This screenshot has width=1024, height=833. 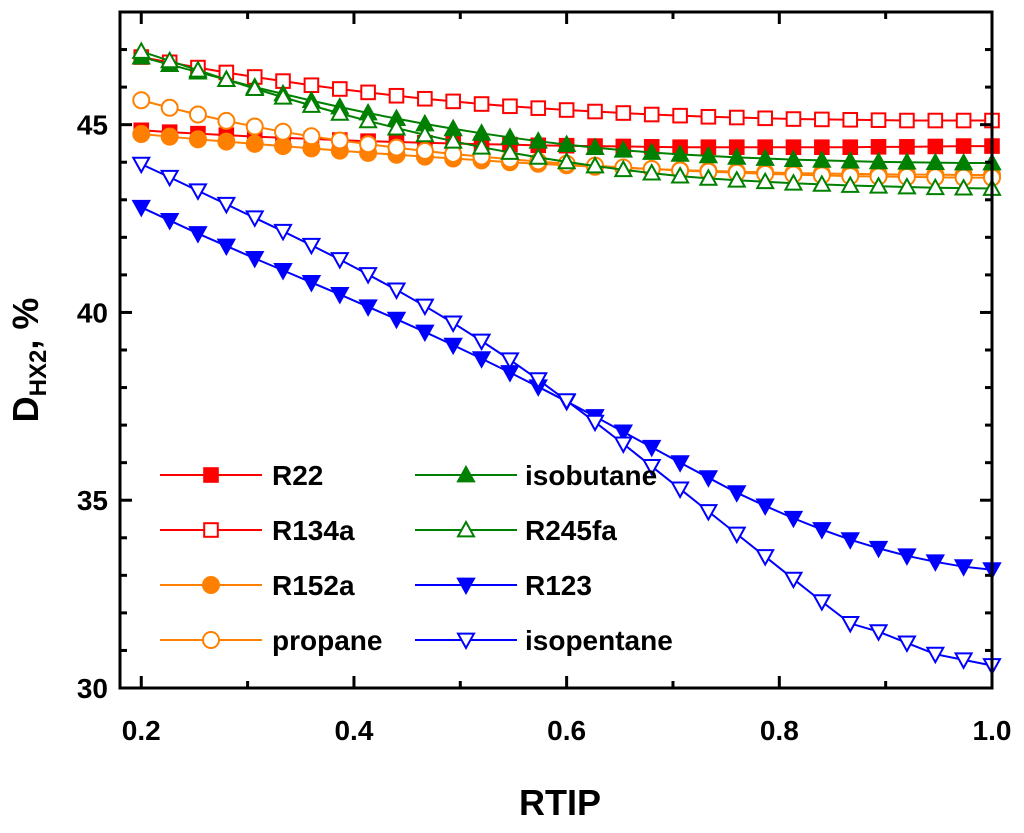 What do you see at coordinates (92, 125) in the screenshot?
I see `y-tick-label: 45` at bounding box center [92, 125].